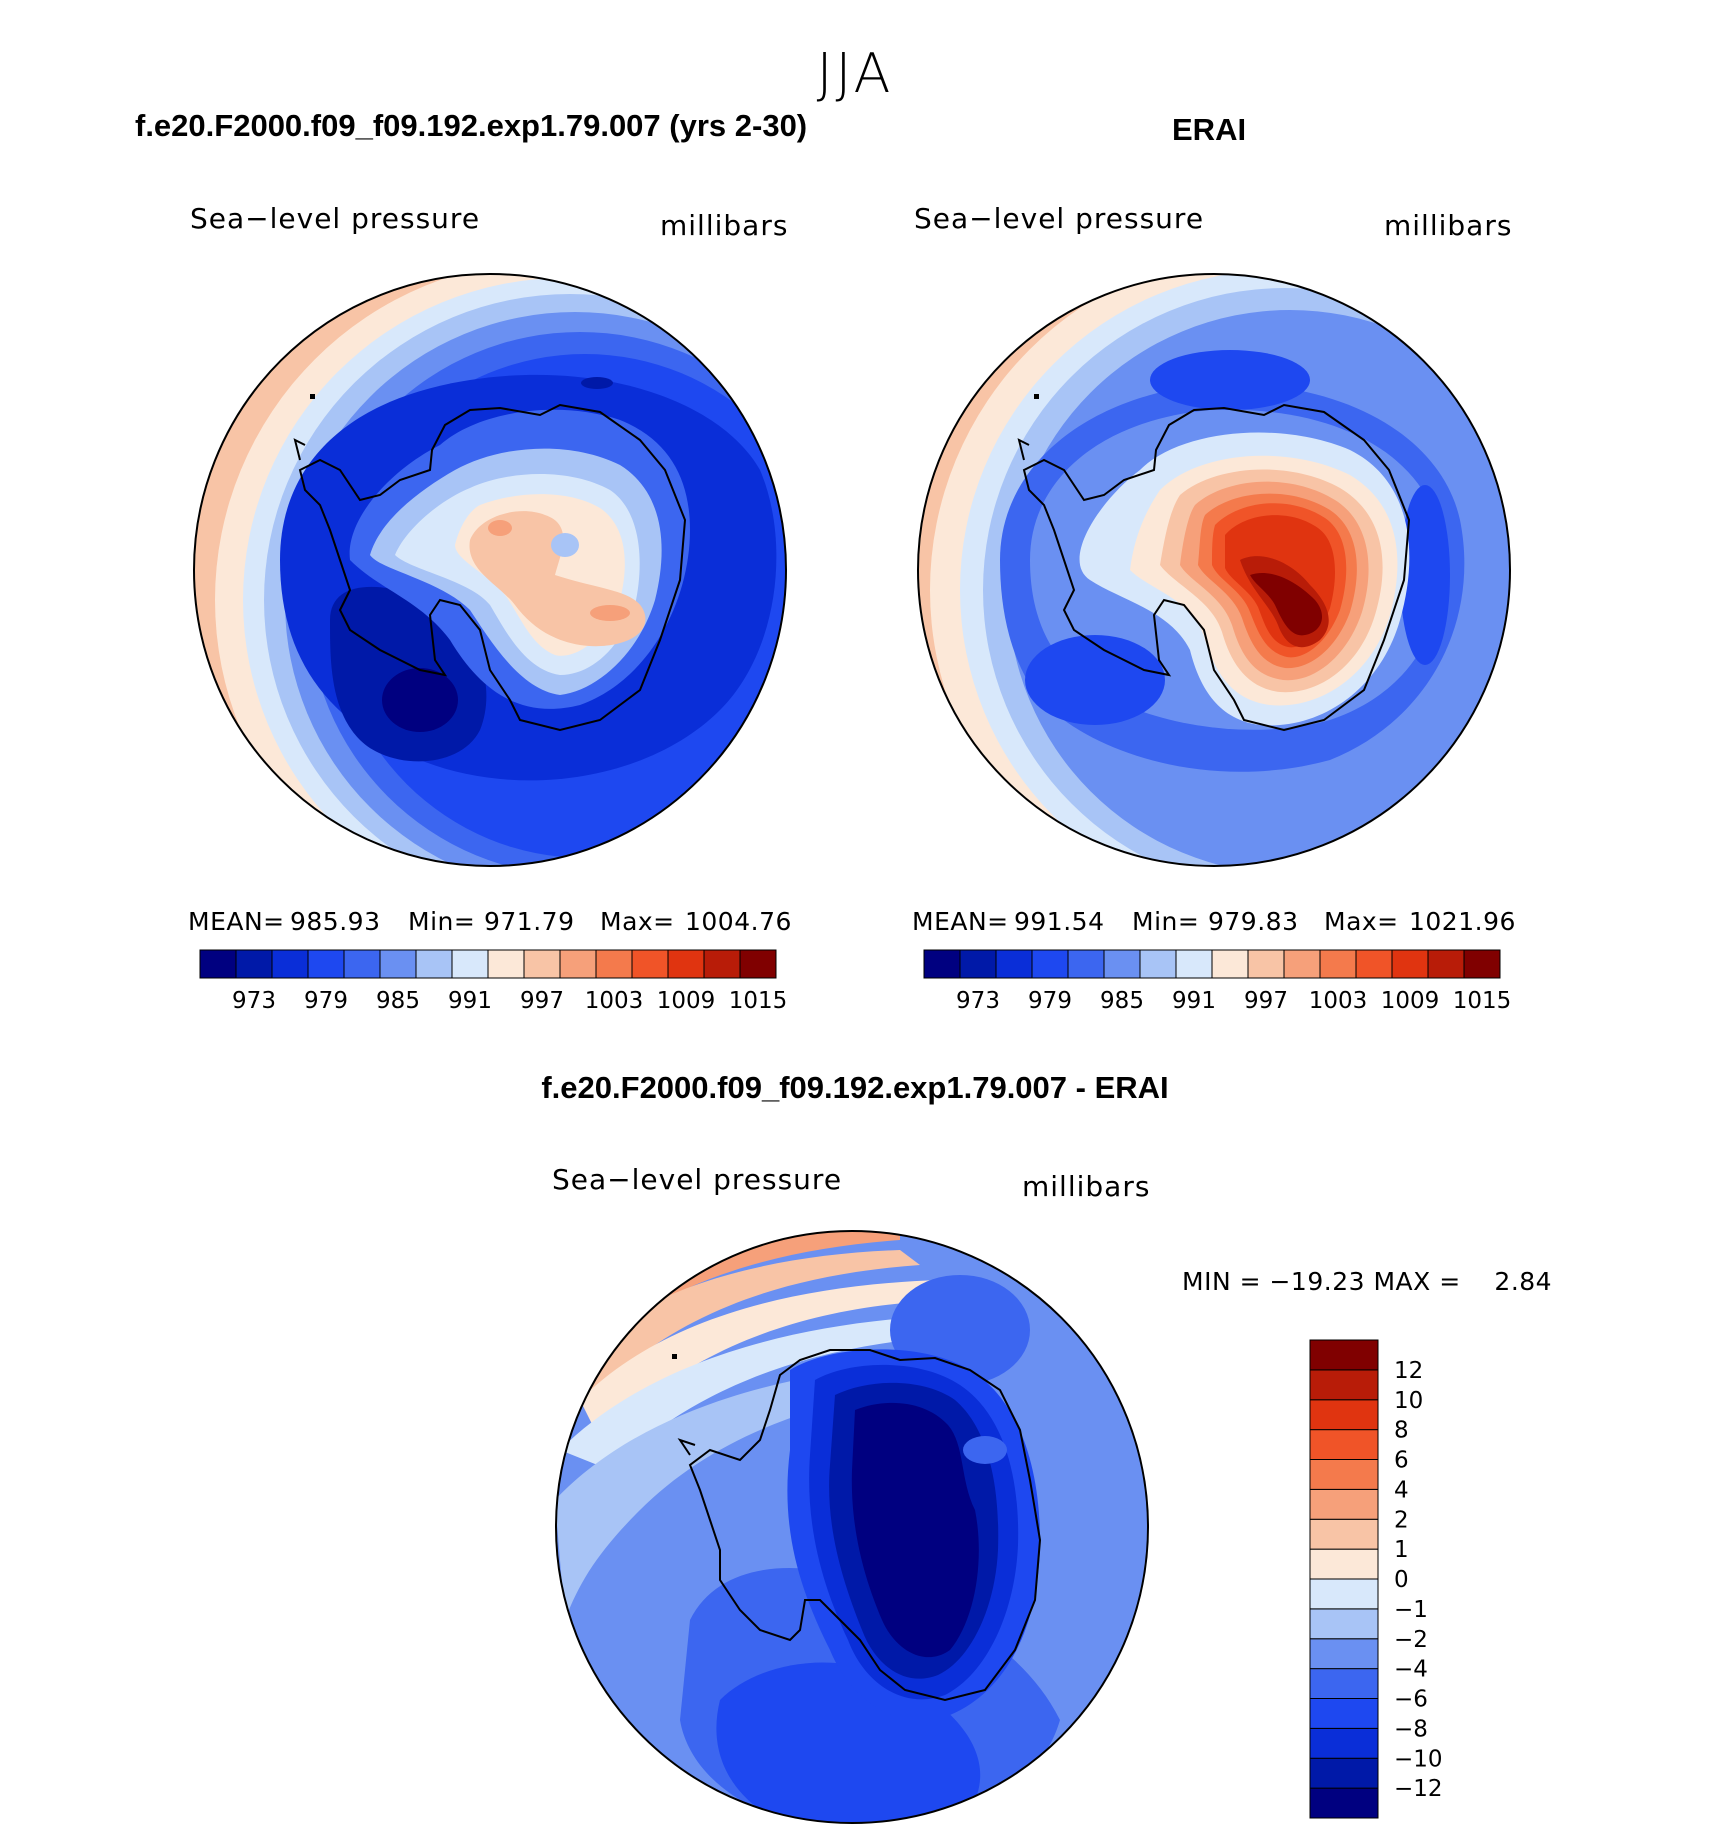 This screenshot has height=1839, width=1710. What do you see at coordinates (758, 1001) in the screenshot?
I see `model-colorbar-tick: 1015` at bounding box center [758, 1001].